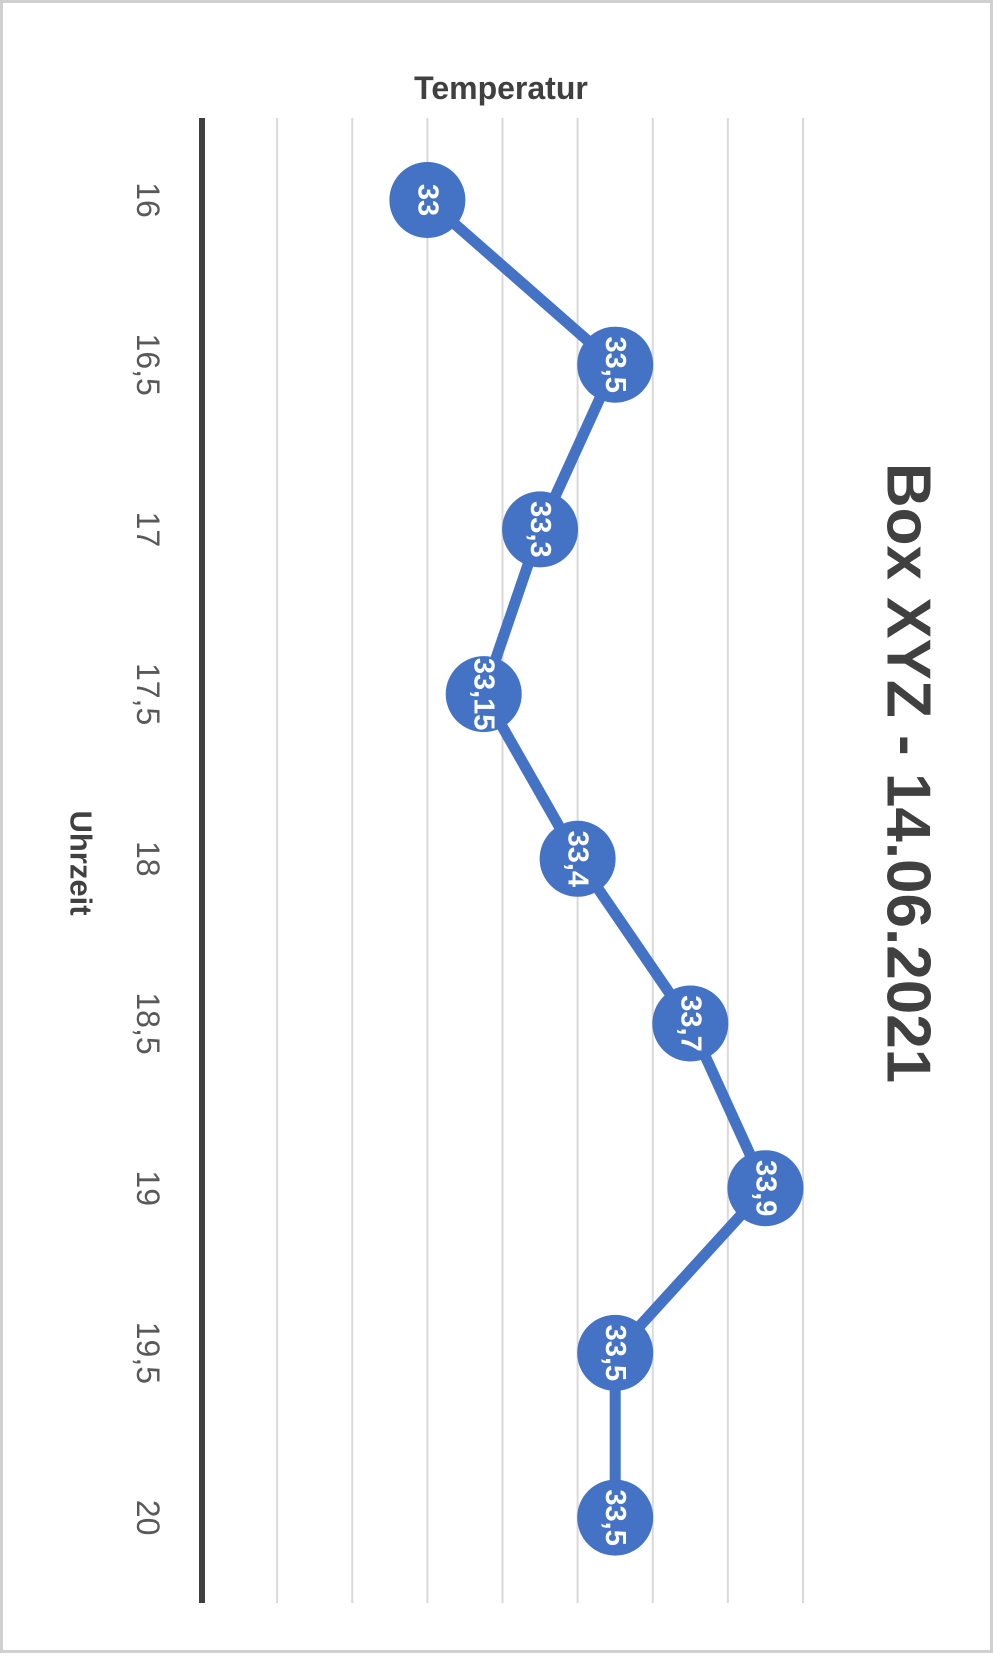 This screenshot has width=993, height=1656. I want to click on data-label: 33, so click(427, 200).